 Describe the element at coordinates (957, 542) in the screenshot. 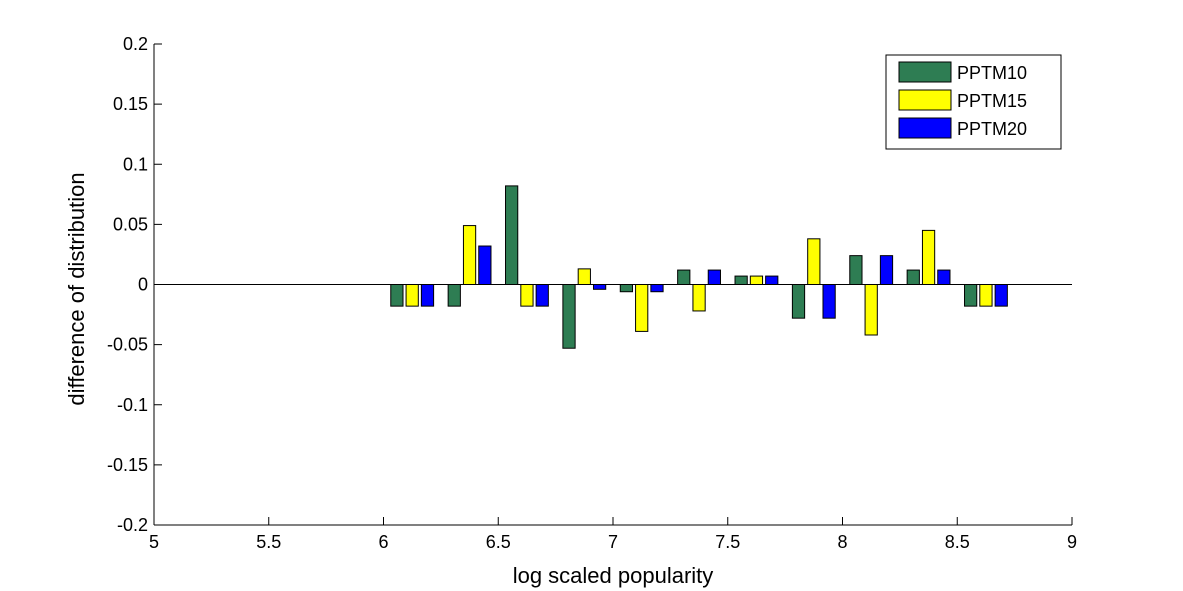

I see `x-tick-label: 8.5` at that location.